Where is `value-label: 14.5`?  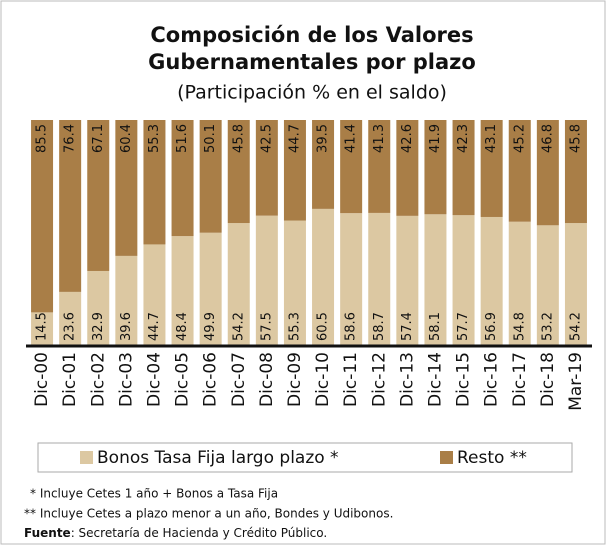
value-label: 14.5 is located at coordinates (42, 326).